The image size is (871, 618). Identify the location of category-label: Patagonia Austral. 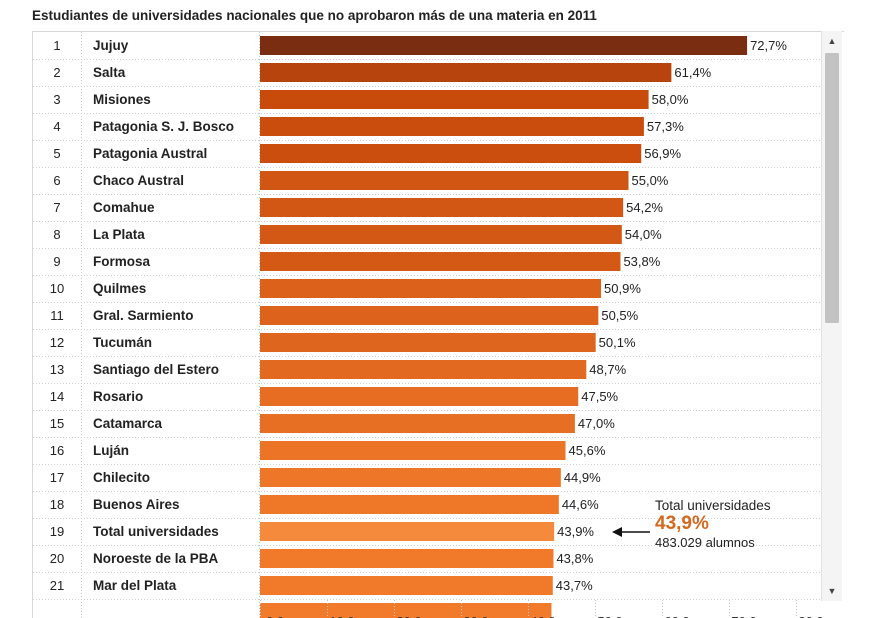
(150, 153).